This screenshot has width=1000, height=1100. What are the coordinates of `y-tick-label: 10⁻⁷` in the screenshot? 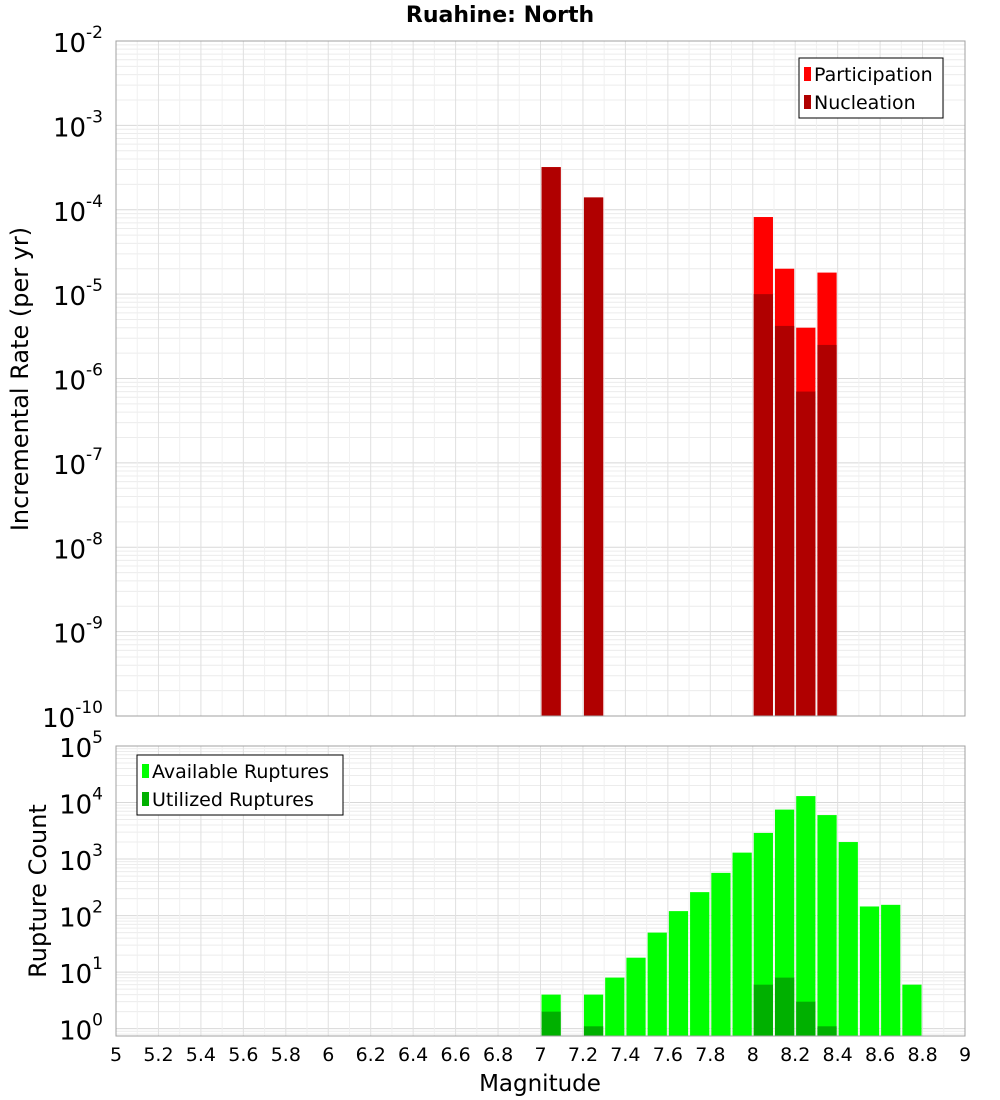 It's located at (78, 463).